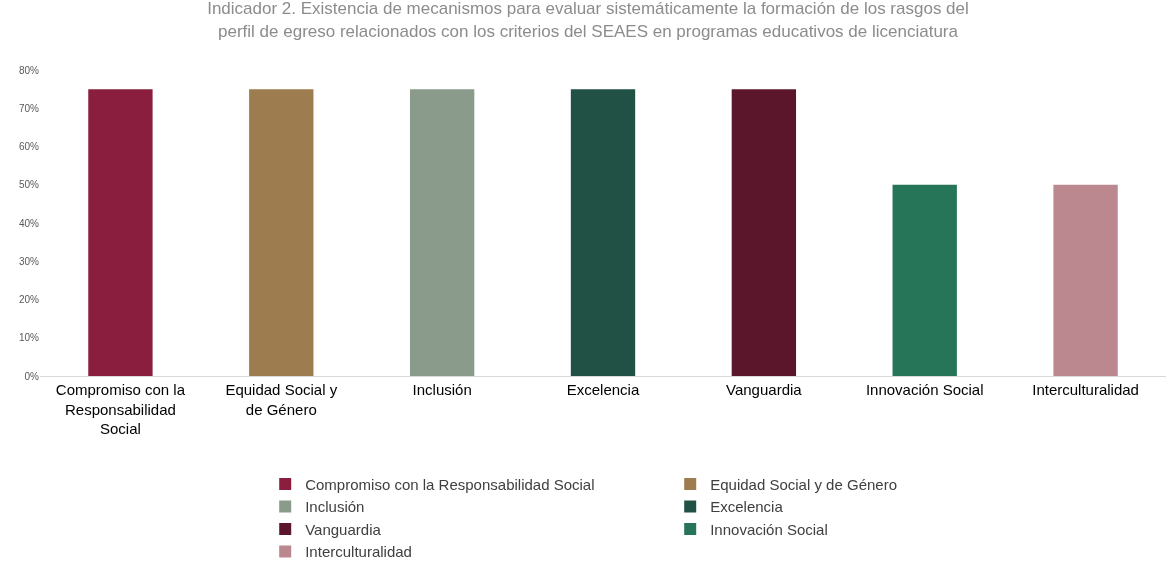  What do you see at coordinates (747, 507) in the screenshot?
I see `legend-label: Excelencia` at bounding box center [747, 507].